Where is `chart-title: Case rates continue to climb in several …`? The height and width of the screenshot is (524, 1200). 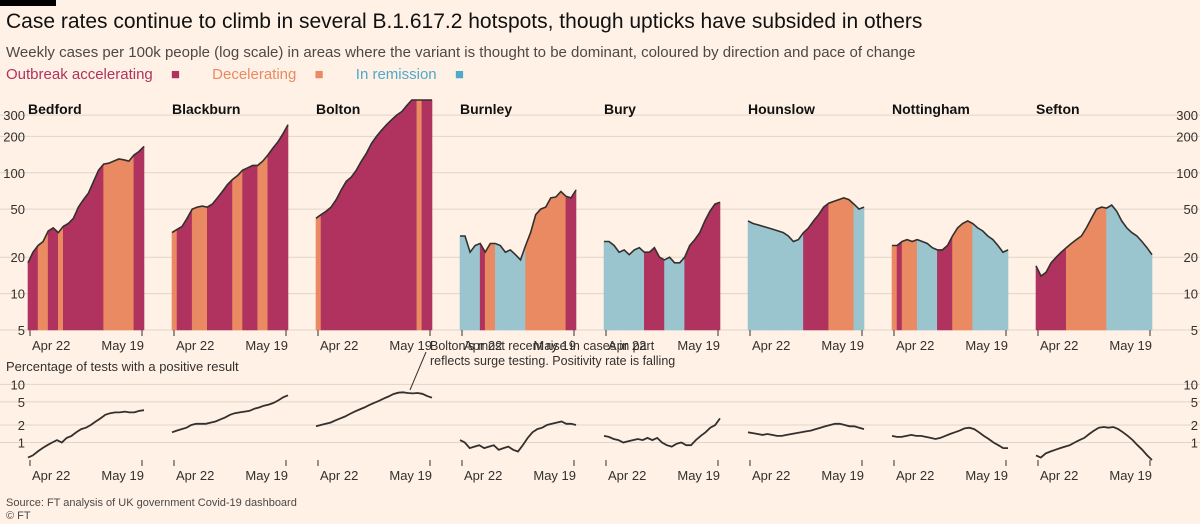 chart-title: Case rates continue to climb in several … is located at coordinates (464, 21).